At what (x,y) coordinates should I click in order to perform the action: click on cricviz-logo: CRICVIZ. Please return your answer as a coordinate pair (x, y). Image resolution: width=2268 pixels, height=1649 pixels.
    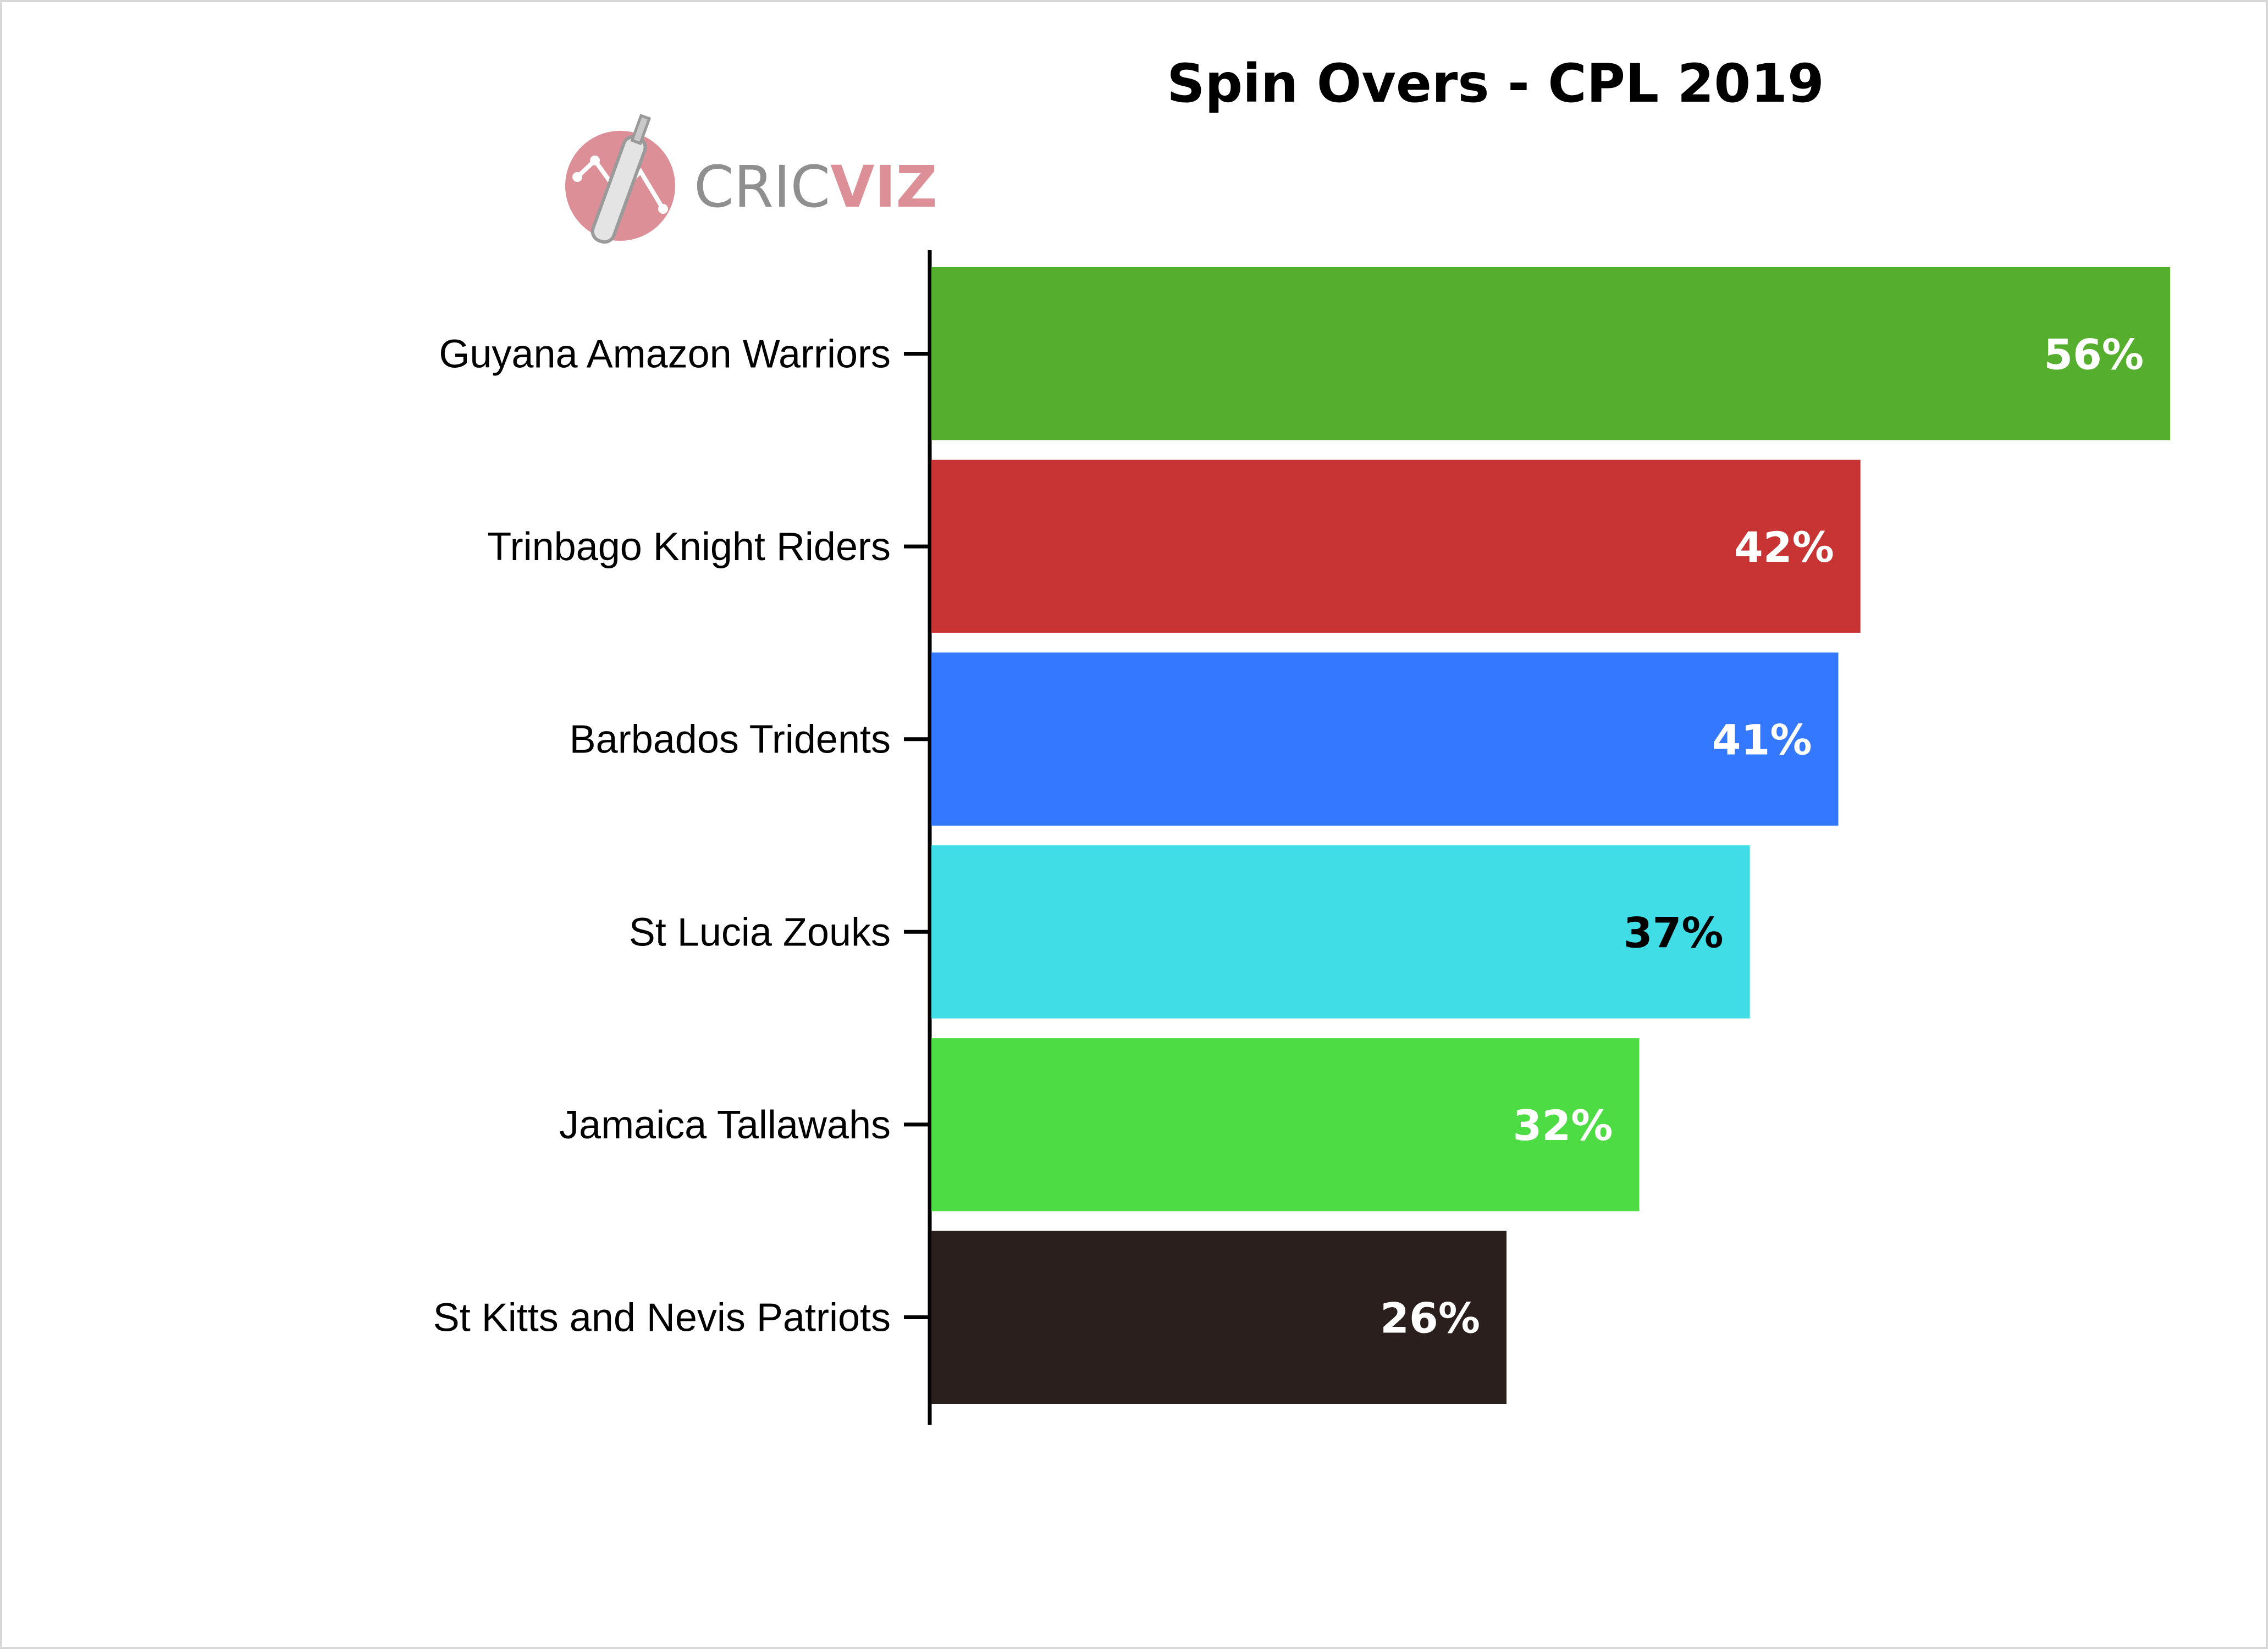
    Looking at the image, I should click on (751, 179).